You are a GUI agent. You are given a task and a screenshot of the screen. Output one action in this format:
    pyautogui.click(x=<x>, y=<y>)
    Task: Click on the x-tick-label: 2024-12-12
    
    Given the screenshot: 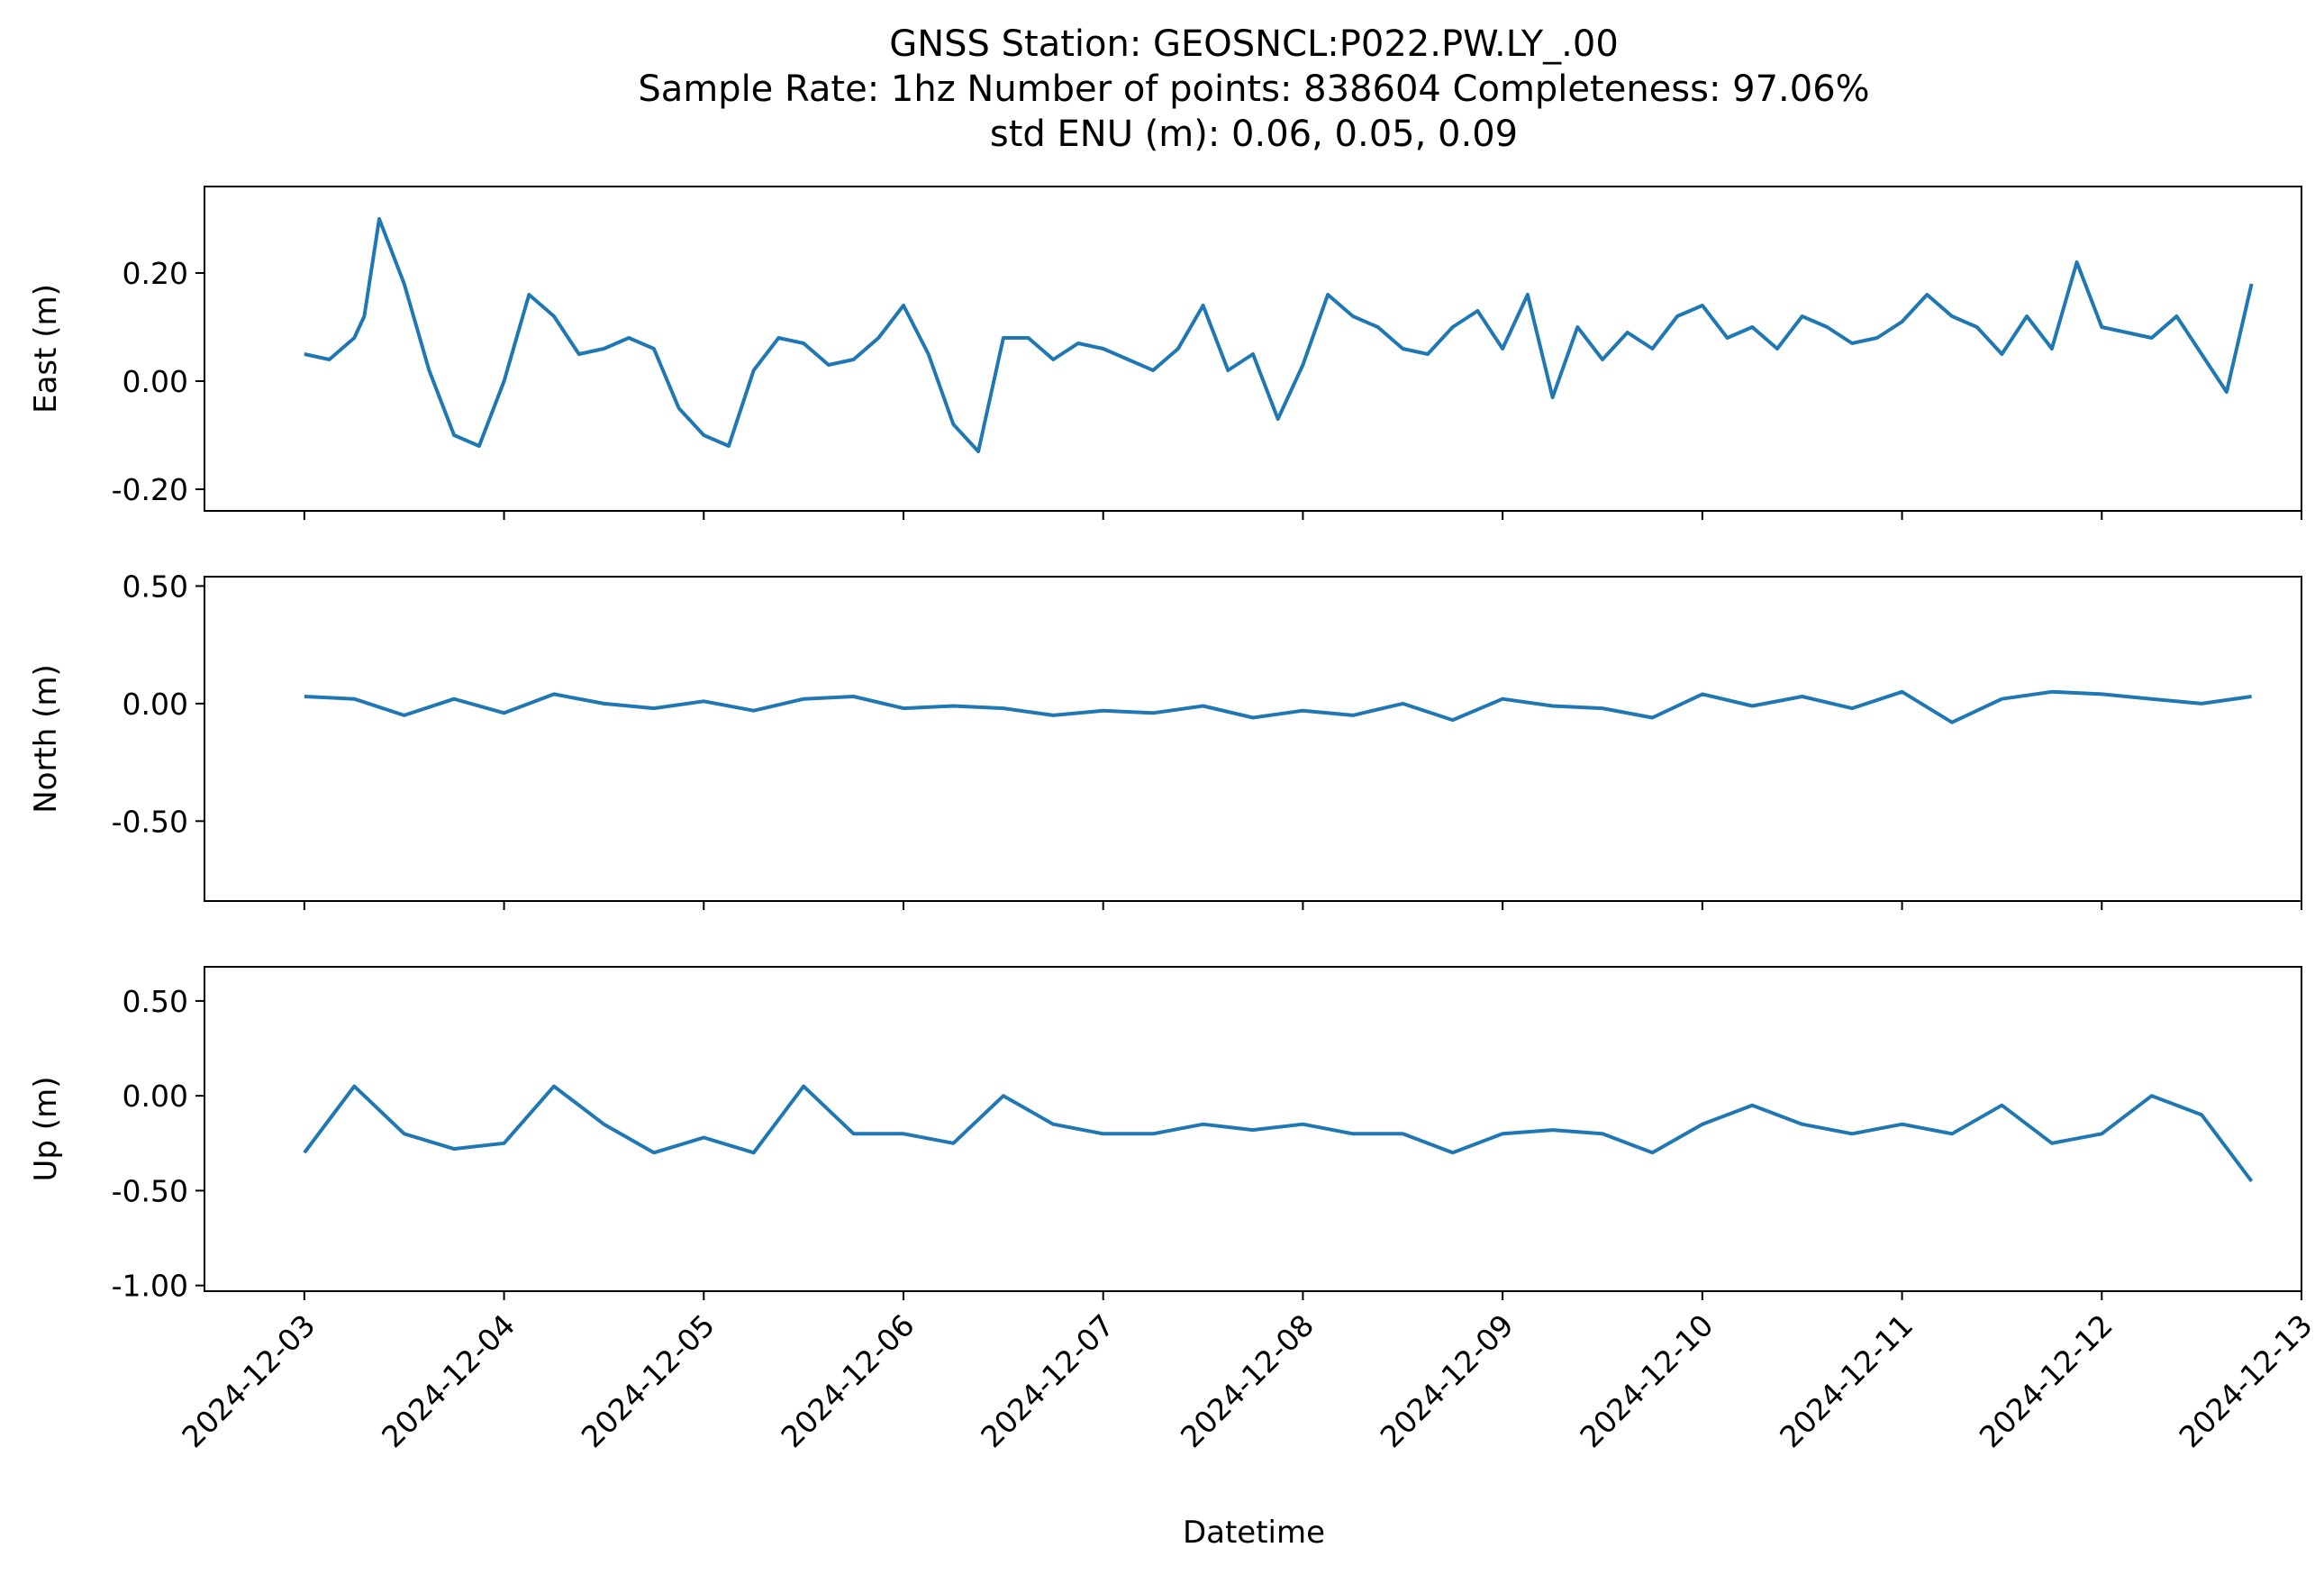 What is the action you would take?
    pyautogui.click(x=2047, y=1380)
    